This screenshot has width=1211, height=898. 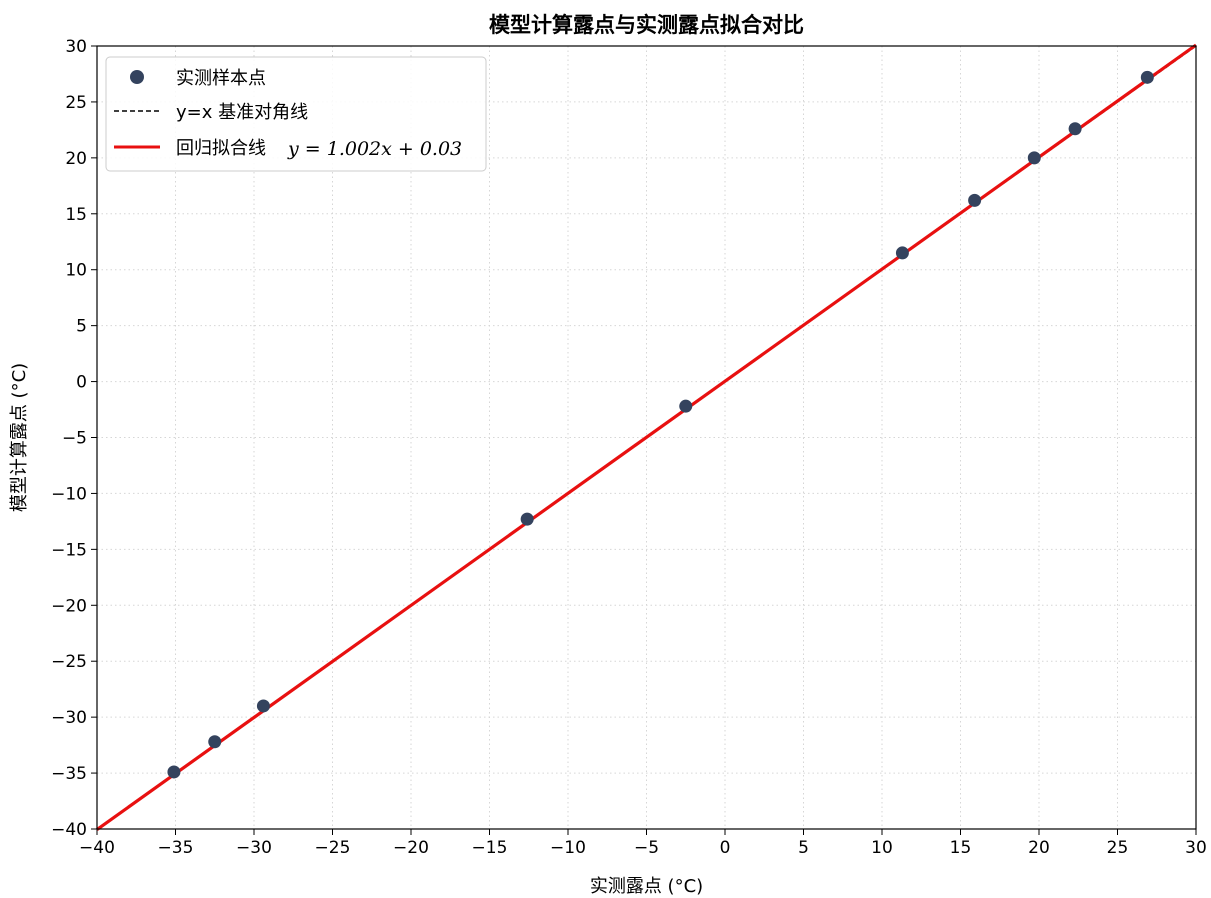 I want to click on y-tick-label: −40, so click(x=69, y=830).